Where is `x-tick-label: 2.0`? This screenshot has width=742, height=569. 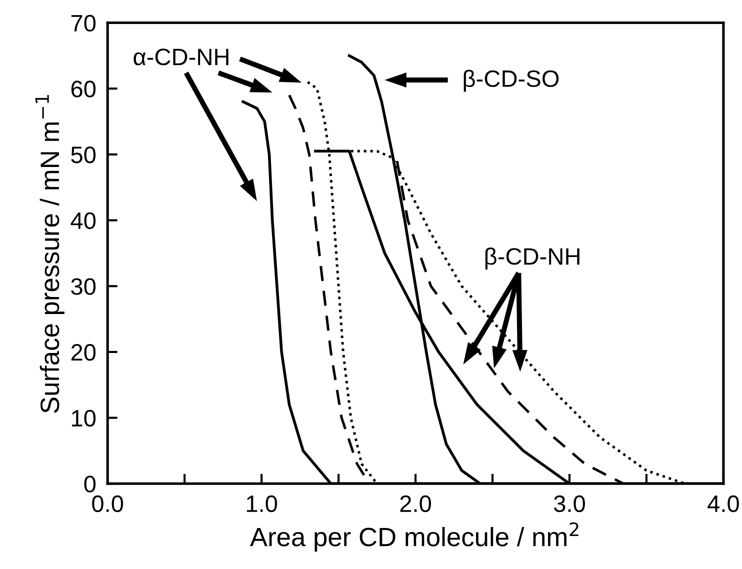
x-tick-label: 2.0 is located at coordinates (416, 503).